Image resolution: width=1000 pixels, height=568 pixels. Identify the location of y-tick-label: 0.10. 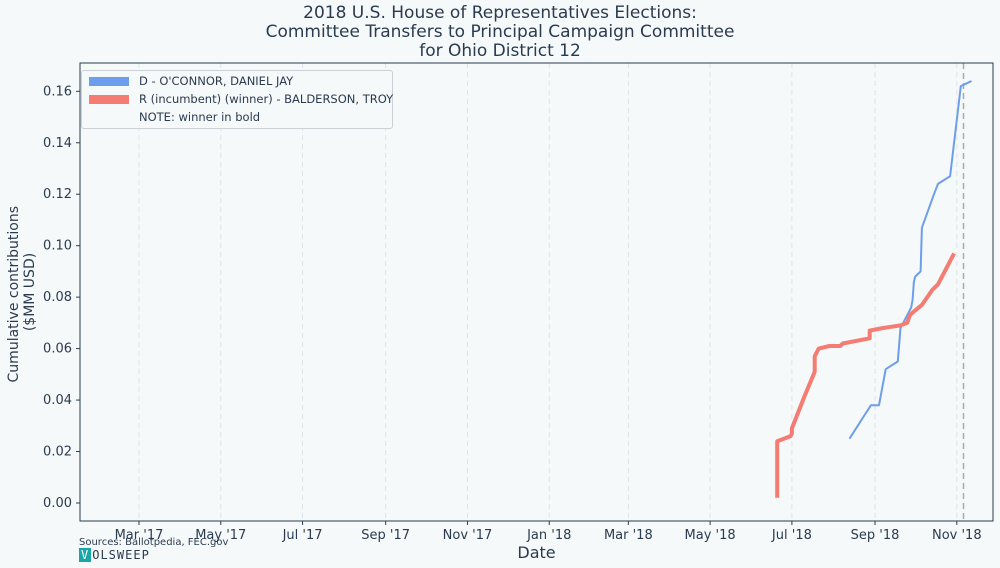
(57, 246).